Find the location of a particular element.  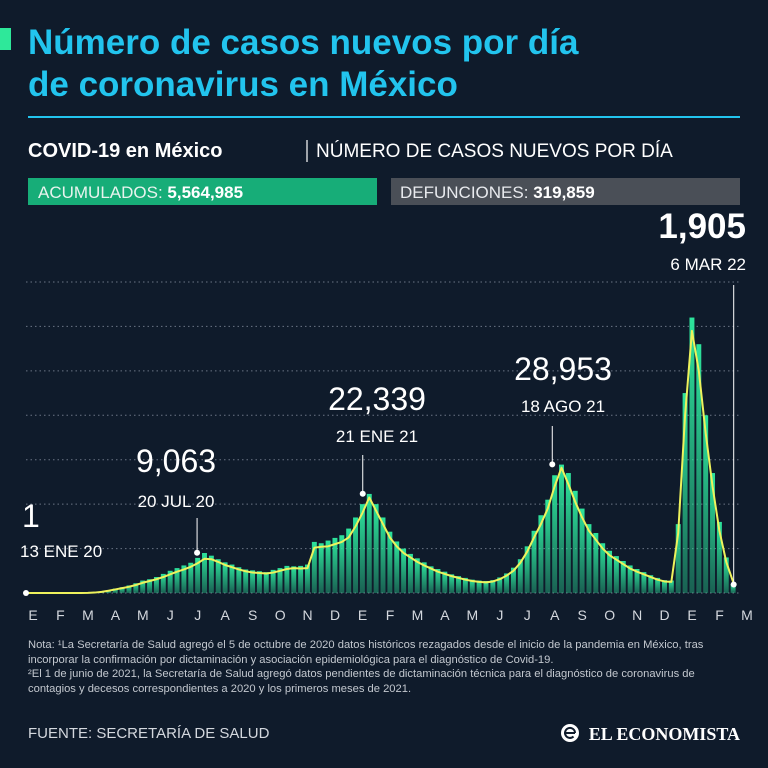

subtitle: NÚMERO DE CASOS NUEVOS POR DÍA is located at coordinates (494, 151).